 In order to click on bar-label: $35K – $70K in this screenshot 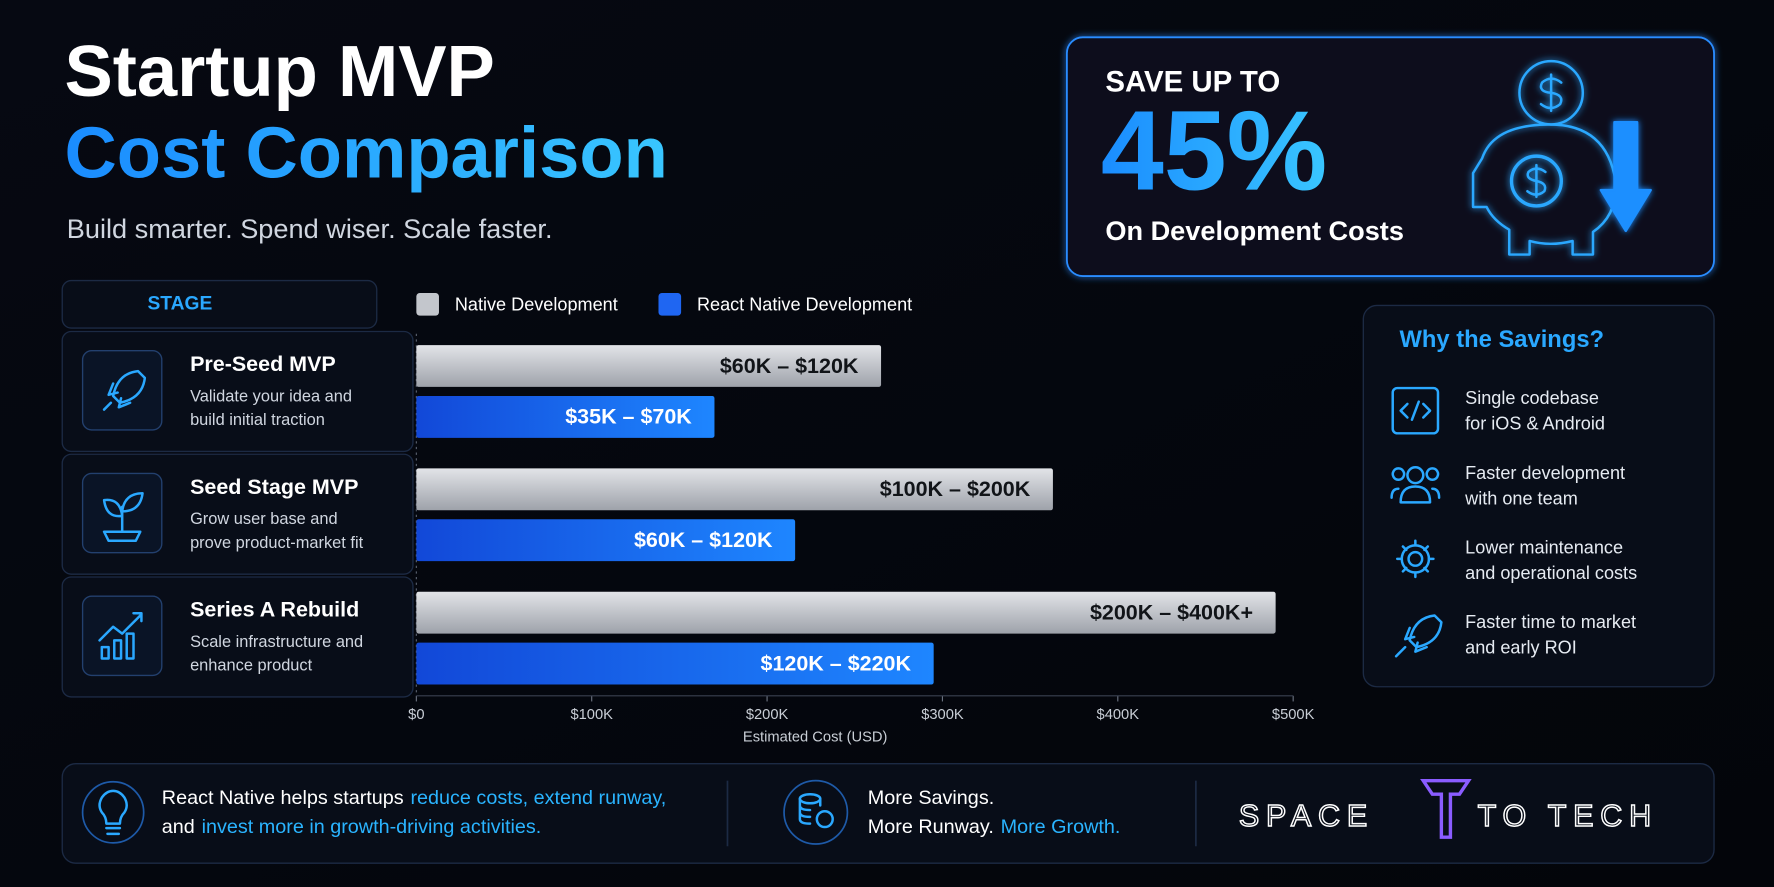, I will do `click(628, 417)`.